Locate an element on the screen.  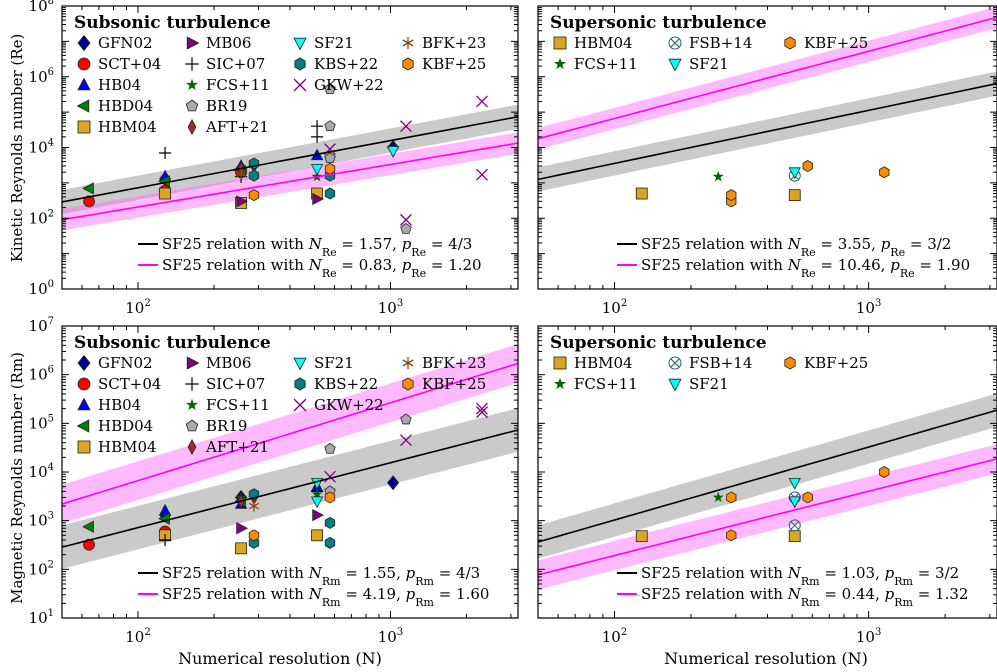
legend-label: MB06 is located at coordinates (228, 363).